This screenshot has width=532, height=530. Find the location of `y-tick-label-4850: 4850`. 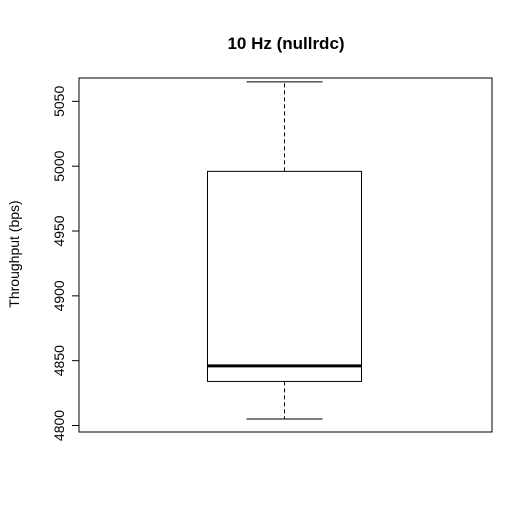

y-tick-label-4850: 4850 is located at coordinates (59, 360).